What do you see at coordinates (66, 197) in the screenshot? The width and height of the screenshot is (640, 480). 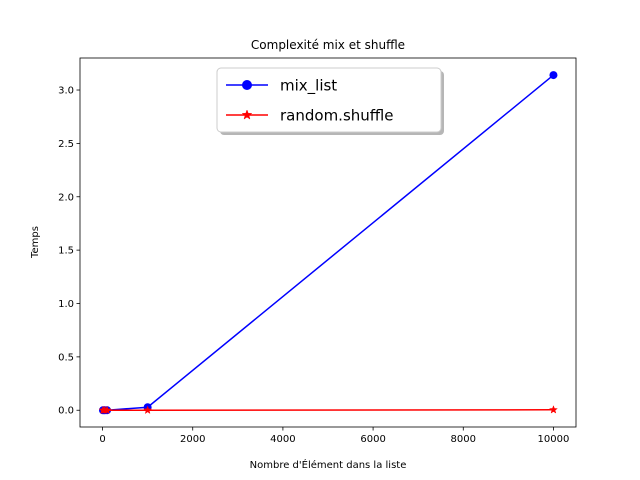 I see `y-tick-label: 2.0` at bounding box center [66, 197].